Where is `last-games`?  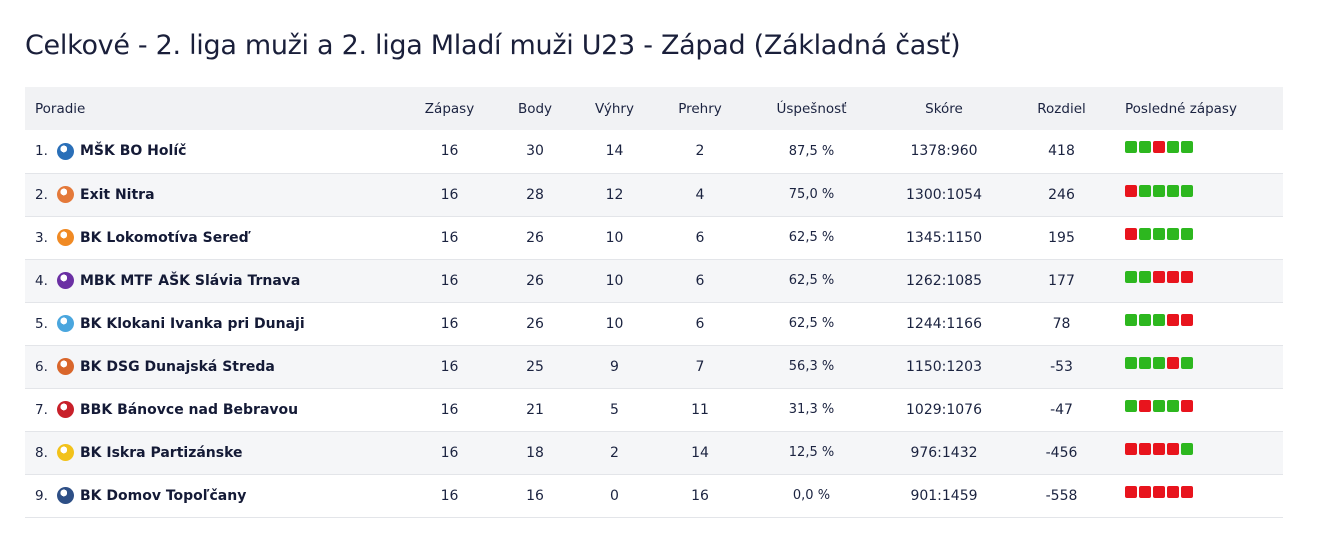
last-games is located at coordinates (1204, 491).